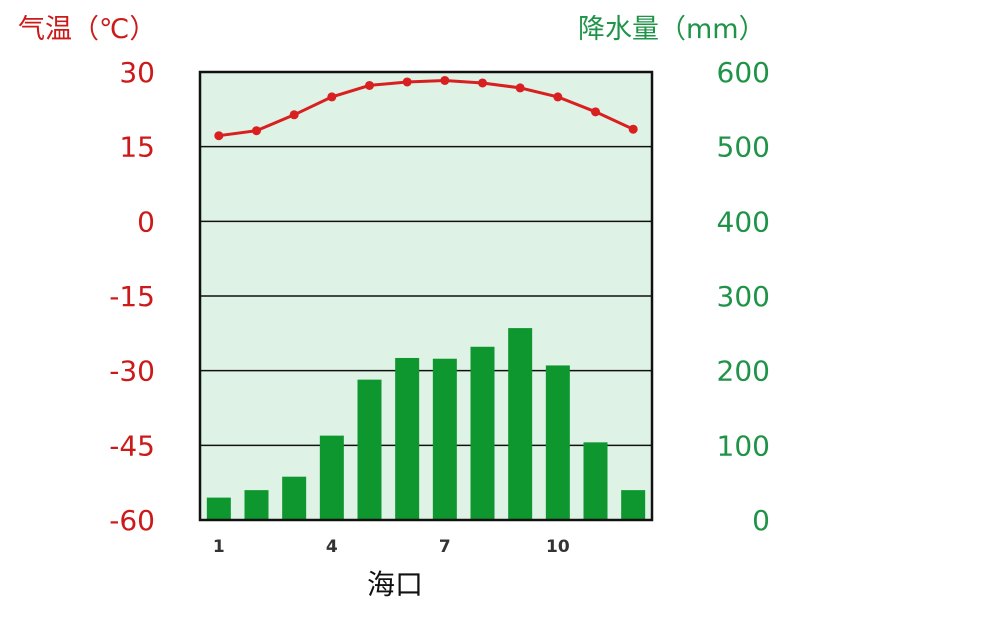  Describe the element at coordinates (146, 221) in the screenshot. I see `left-tick-label: 0` at that location.